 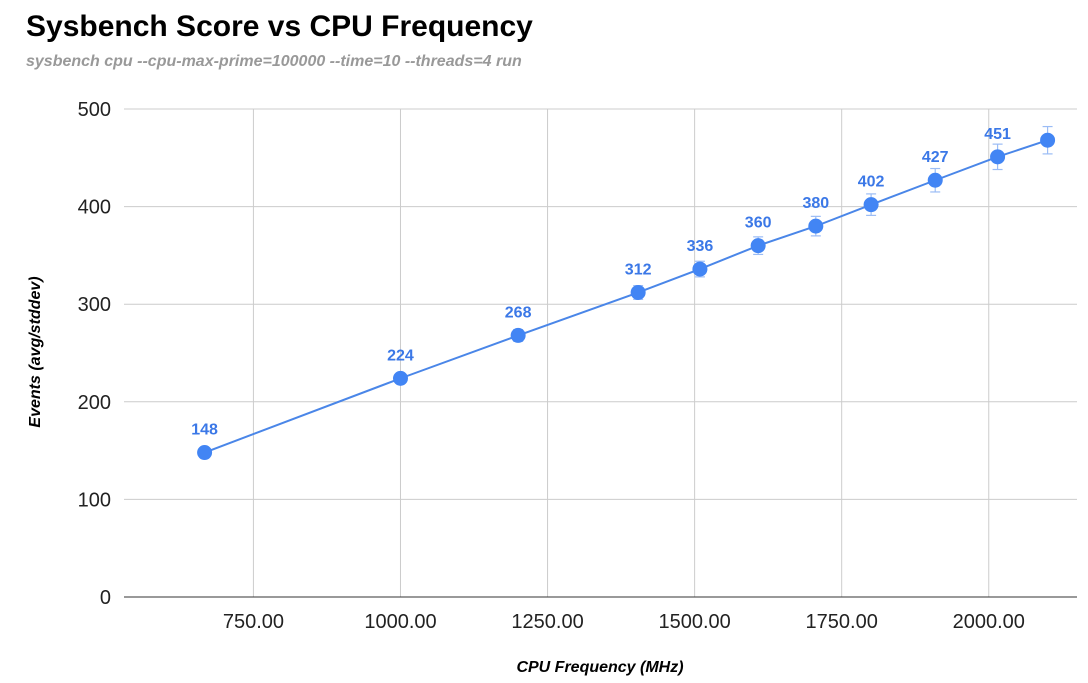 What do you see at coordinates (815, 203) in the screenshot?
I see `data-label: 380` at bounding box center [815, 203].